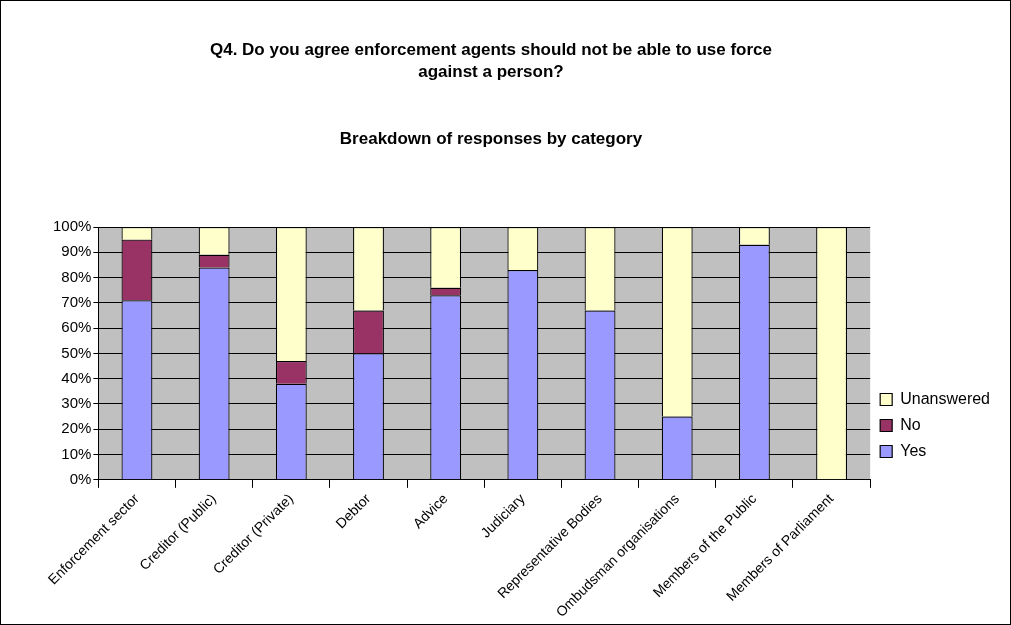  What do you see at coordinates (76, 276) in the screenshot?
I see `y-tick-label: 80%` at bounding box center [76, 276].